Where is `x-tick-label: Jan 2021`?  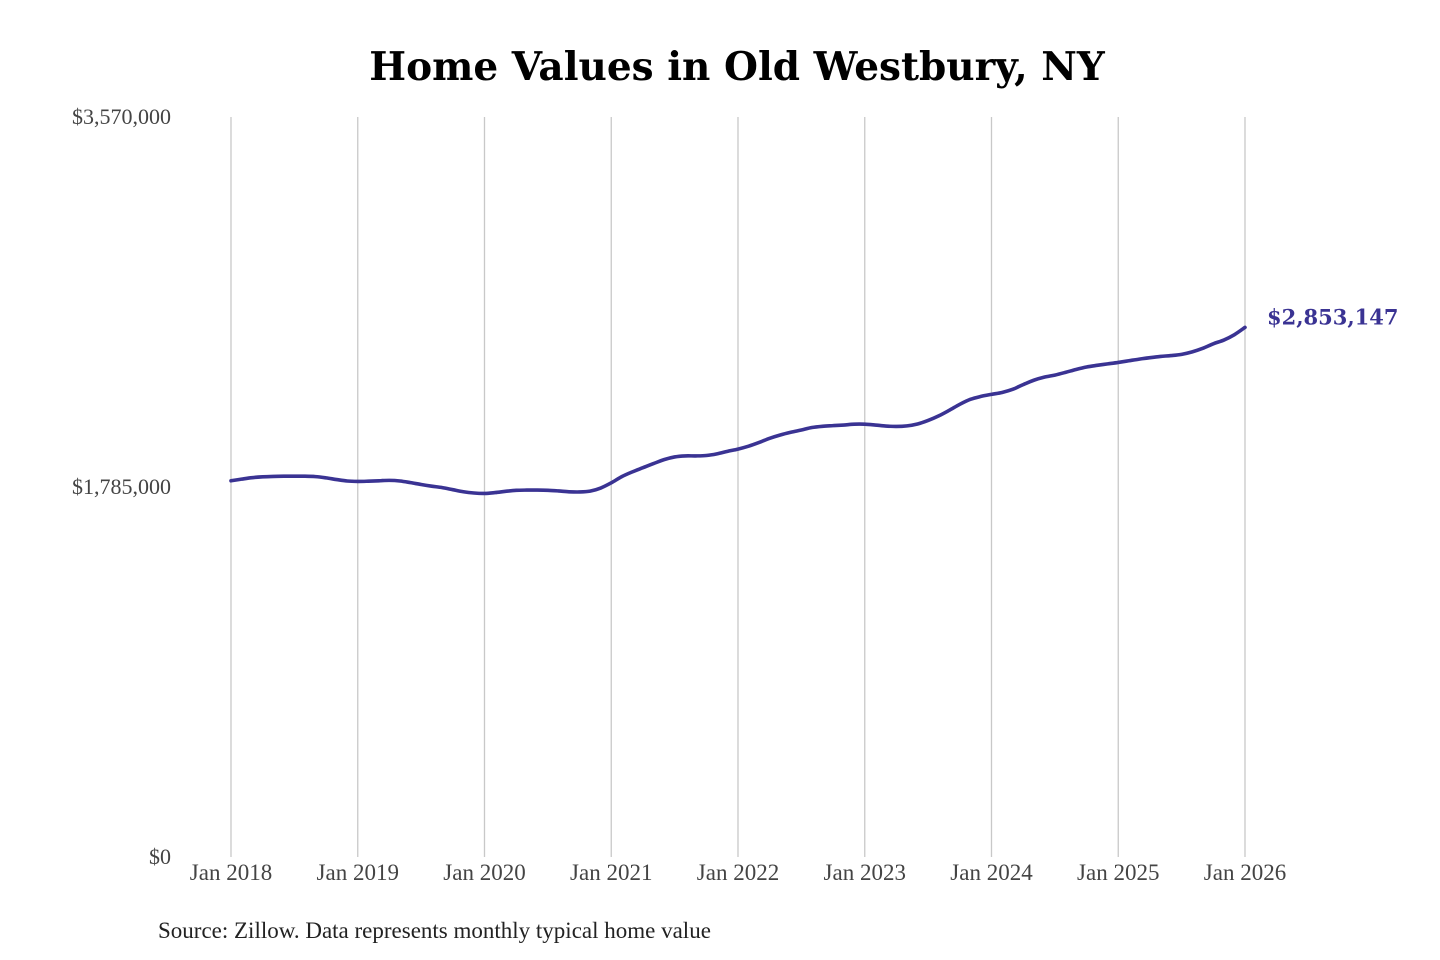 x-tick-label: Jan 2021 is located at coordinates (611, 872).